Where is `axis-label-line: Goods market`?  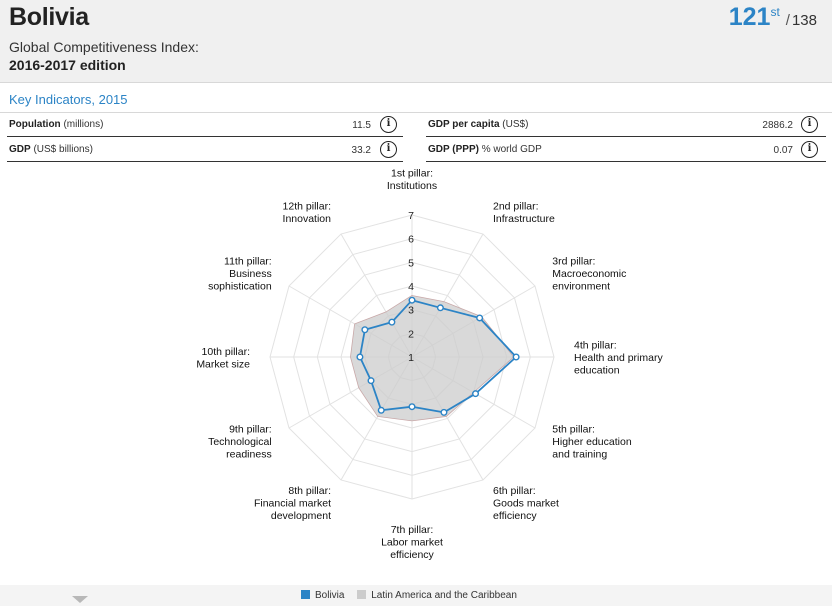
axis-label-line: Goods market is located at coordinates (526, 503).